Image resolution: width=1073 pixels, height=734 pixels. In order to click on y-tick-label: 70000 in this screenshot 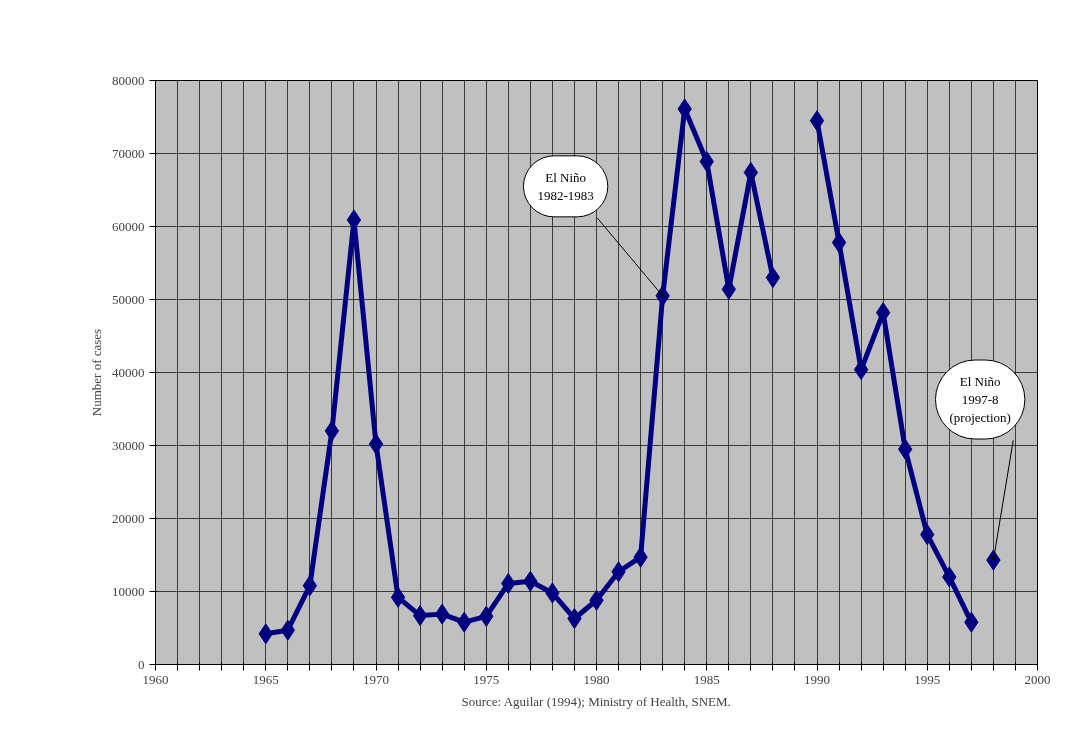, I will do `click(128, 153)`.